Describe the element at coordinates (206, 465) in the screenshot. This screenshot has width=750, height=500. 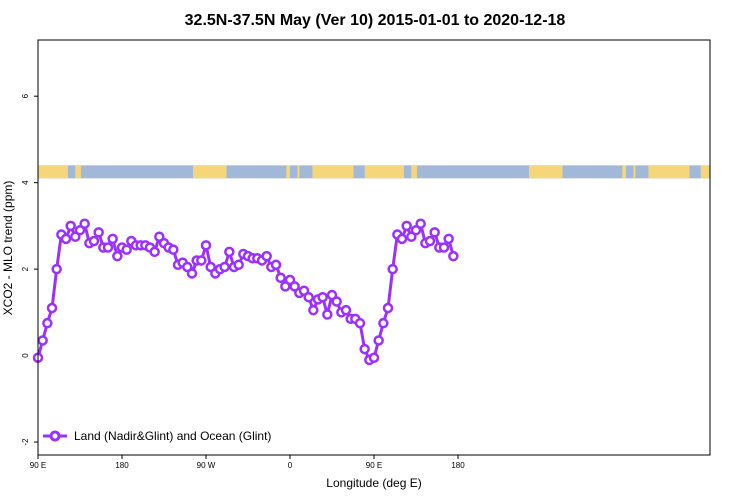
I see `x-tick-label: 90 W` at that location.